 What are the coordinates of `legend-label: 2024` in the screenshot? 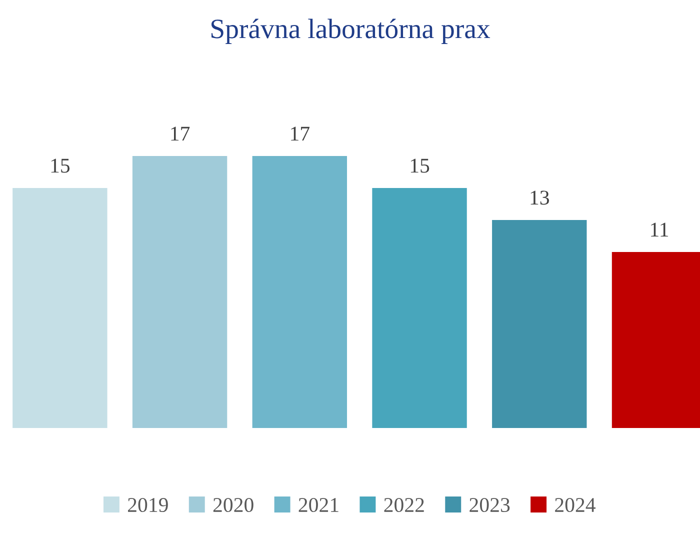 It's located at (575, 505).